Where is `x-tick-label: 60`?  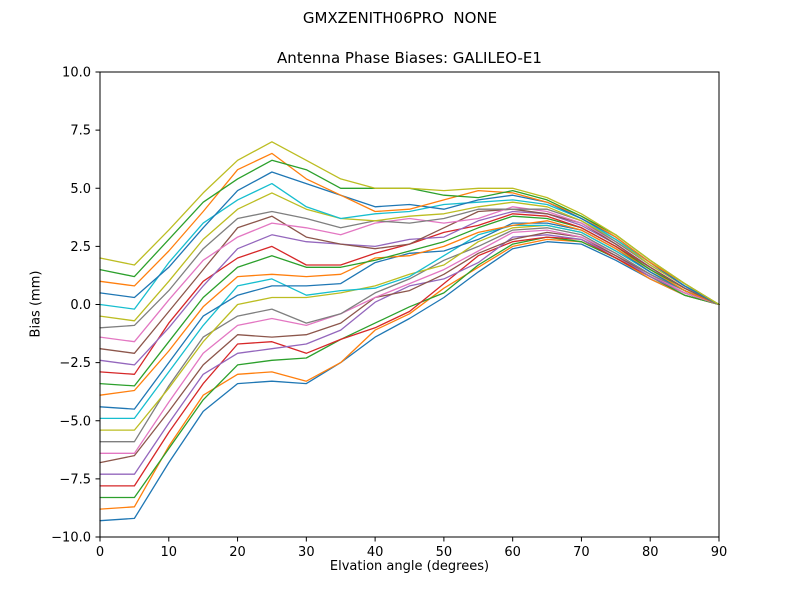
x-tick-label: 60 is located at coordinates (512, 552).